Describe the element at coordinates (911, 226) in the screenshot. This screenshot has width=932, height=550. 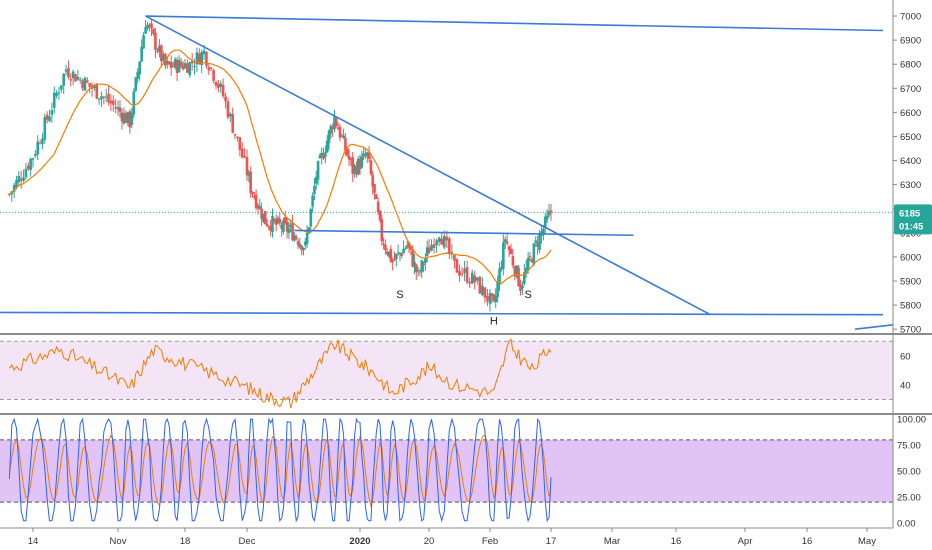
I see `bar-countdown-label: 01:45` at that location.